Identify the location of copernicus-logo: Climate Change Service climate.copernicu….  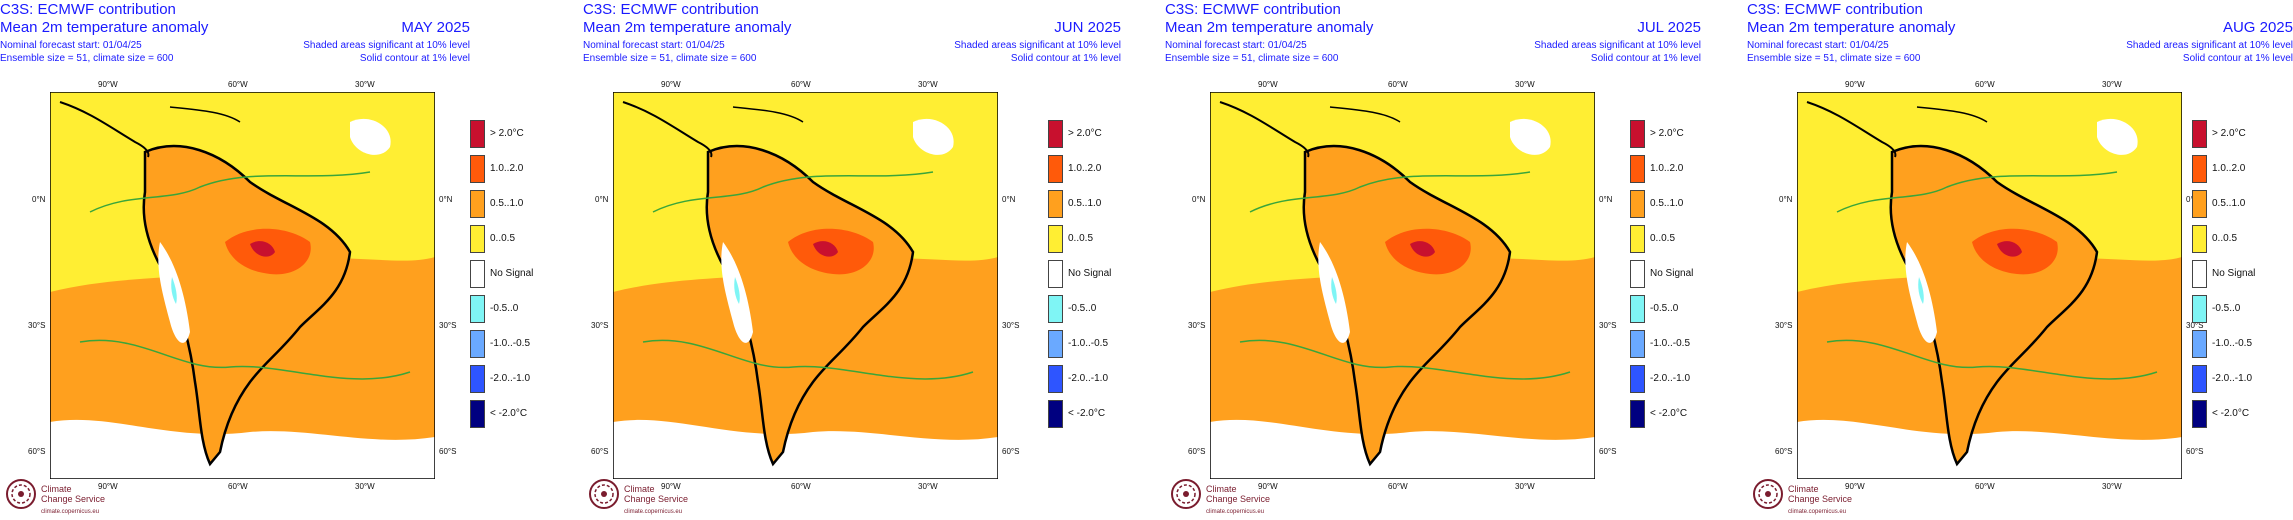
(1220, 496).